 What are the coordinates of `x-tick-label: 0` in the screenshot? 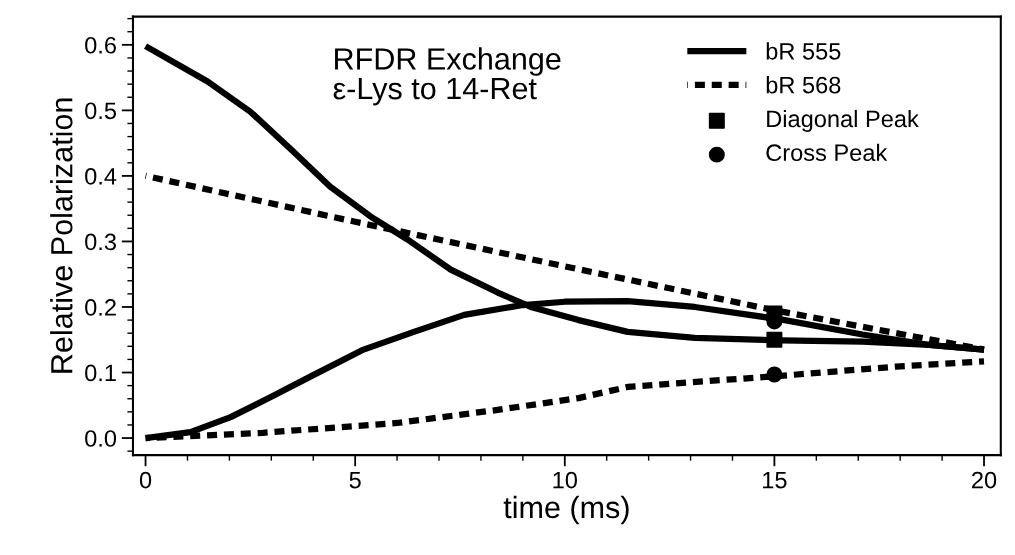 It's located at (145, 480).